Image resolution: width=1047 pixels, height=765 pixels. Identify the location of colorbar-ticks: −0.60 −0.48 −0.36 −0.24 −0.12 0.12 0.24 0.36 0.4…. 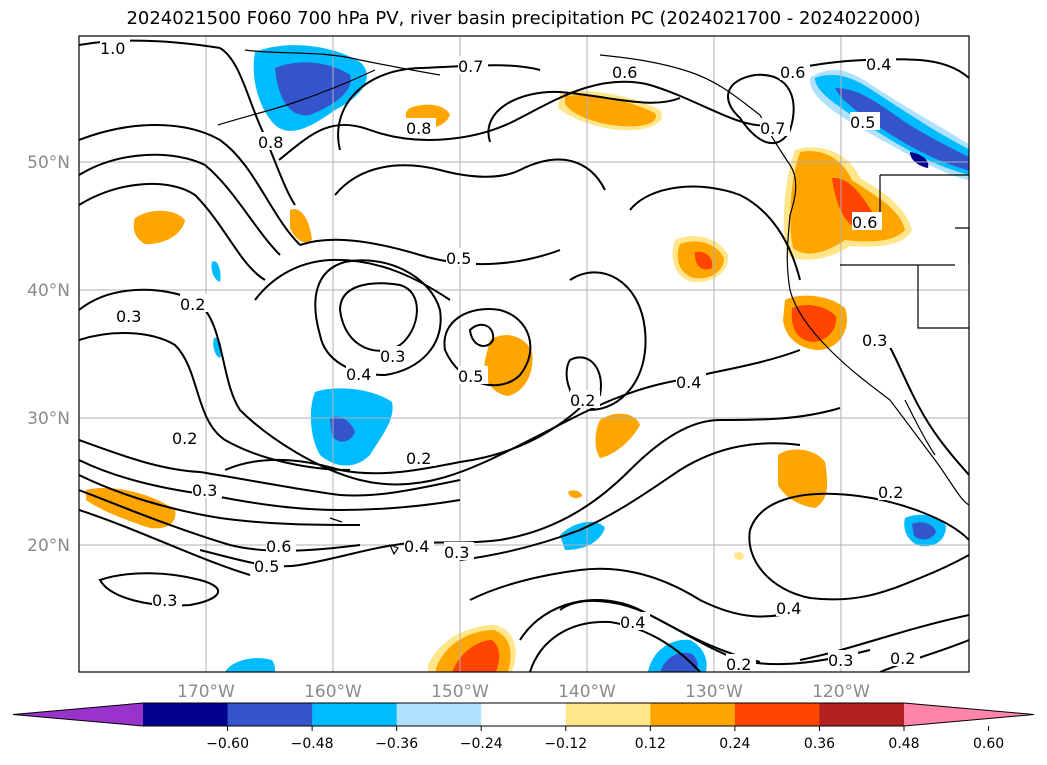
(605, 739).